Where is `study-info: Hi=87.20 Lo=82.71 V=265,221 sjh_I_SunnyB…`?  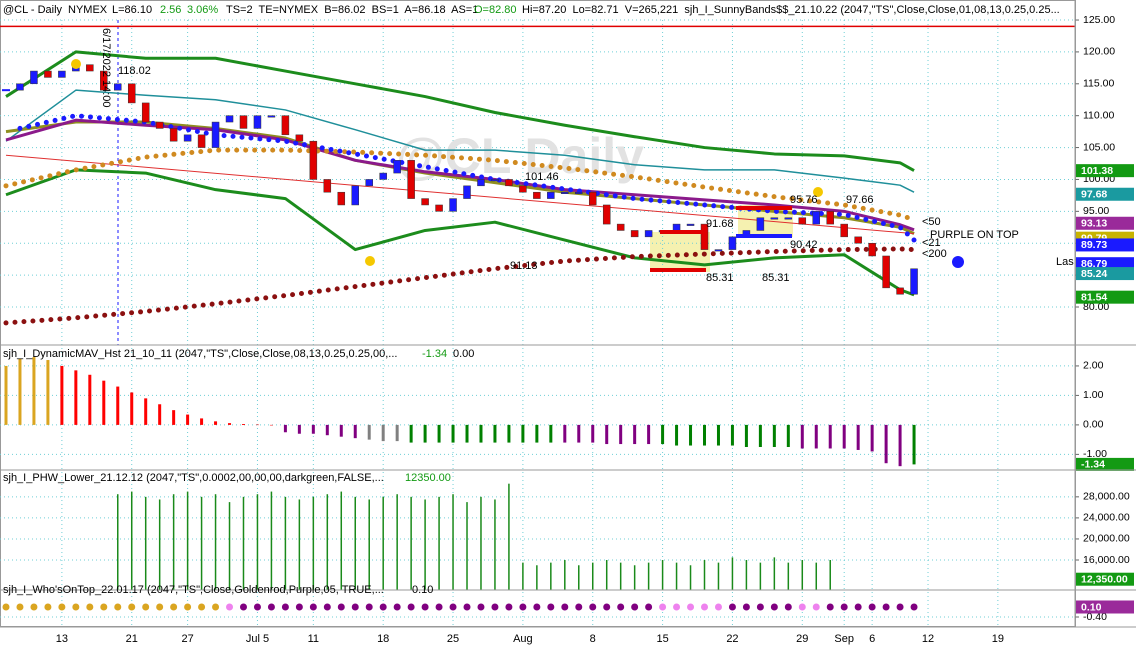 study-info: Hi=87.20 Lo=82.71 V=265,221 sjh_I_SunnyB… is located at coordinates (791, 10).